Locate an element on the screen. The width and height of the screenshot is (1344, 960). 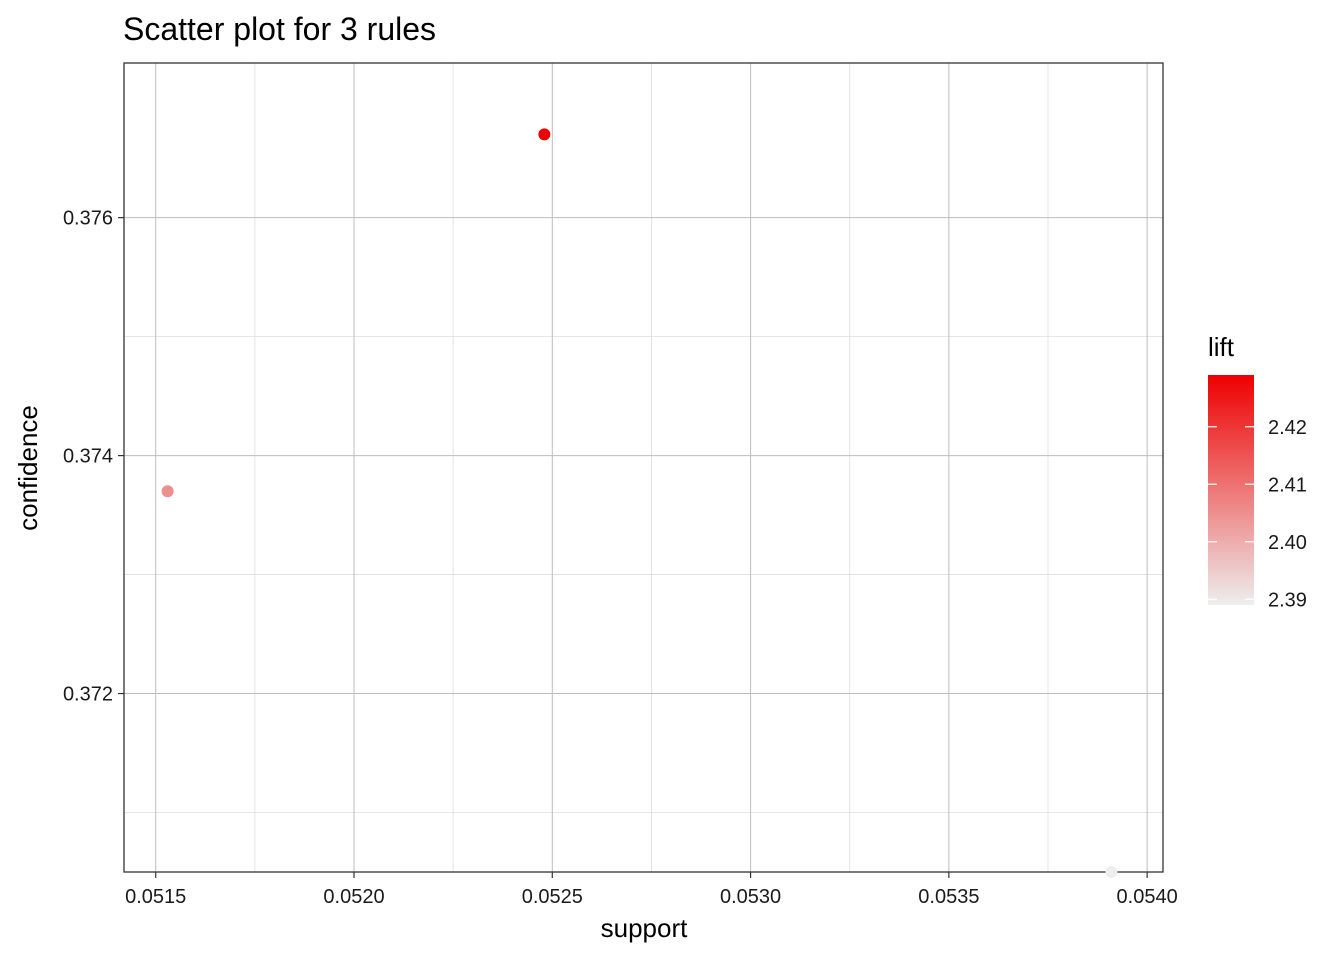
x-tick-label: 0.0540 is located at coordinates (1147, 897).